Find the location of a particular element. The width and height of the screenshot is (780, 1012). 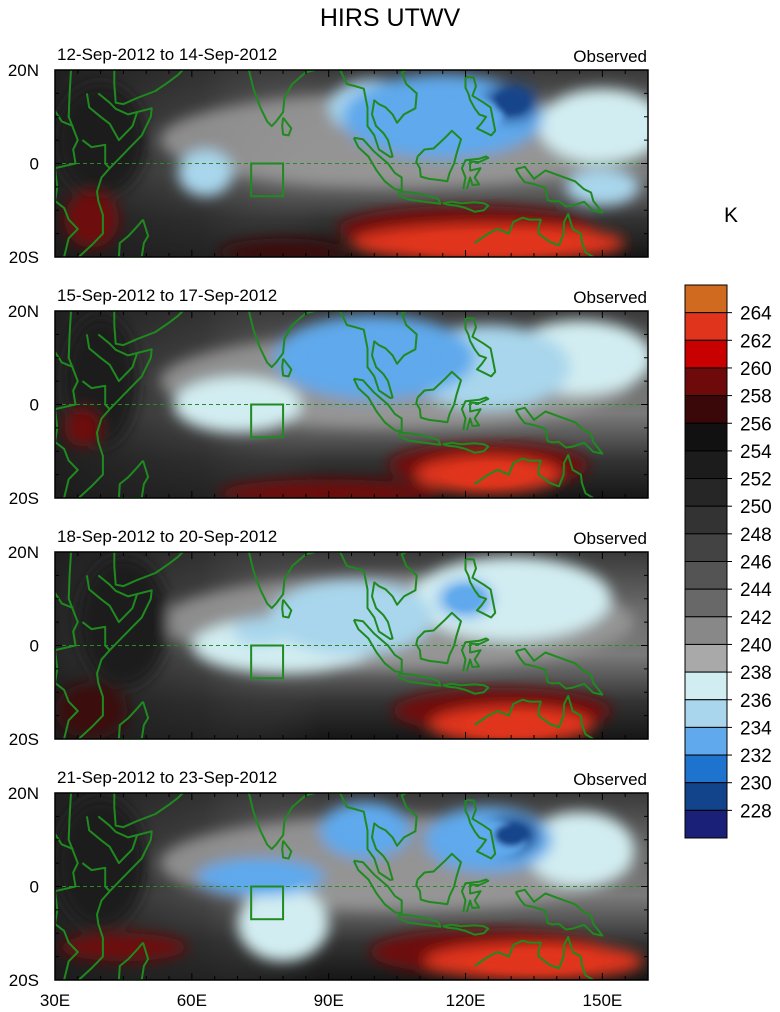

colorbar-label: 254 is located at coordinates (756, 452).